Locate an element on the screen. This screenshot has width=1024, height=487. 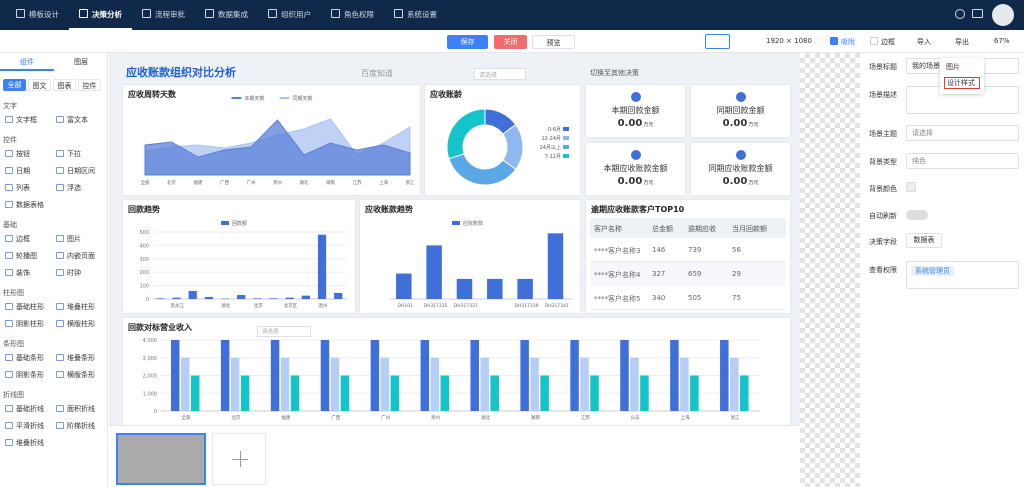
component-item: 堆叠柱形 is located at coordinates (81, 307).